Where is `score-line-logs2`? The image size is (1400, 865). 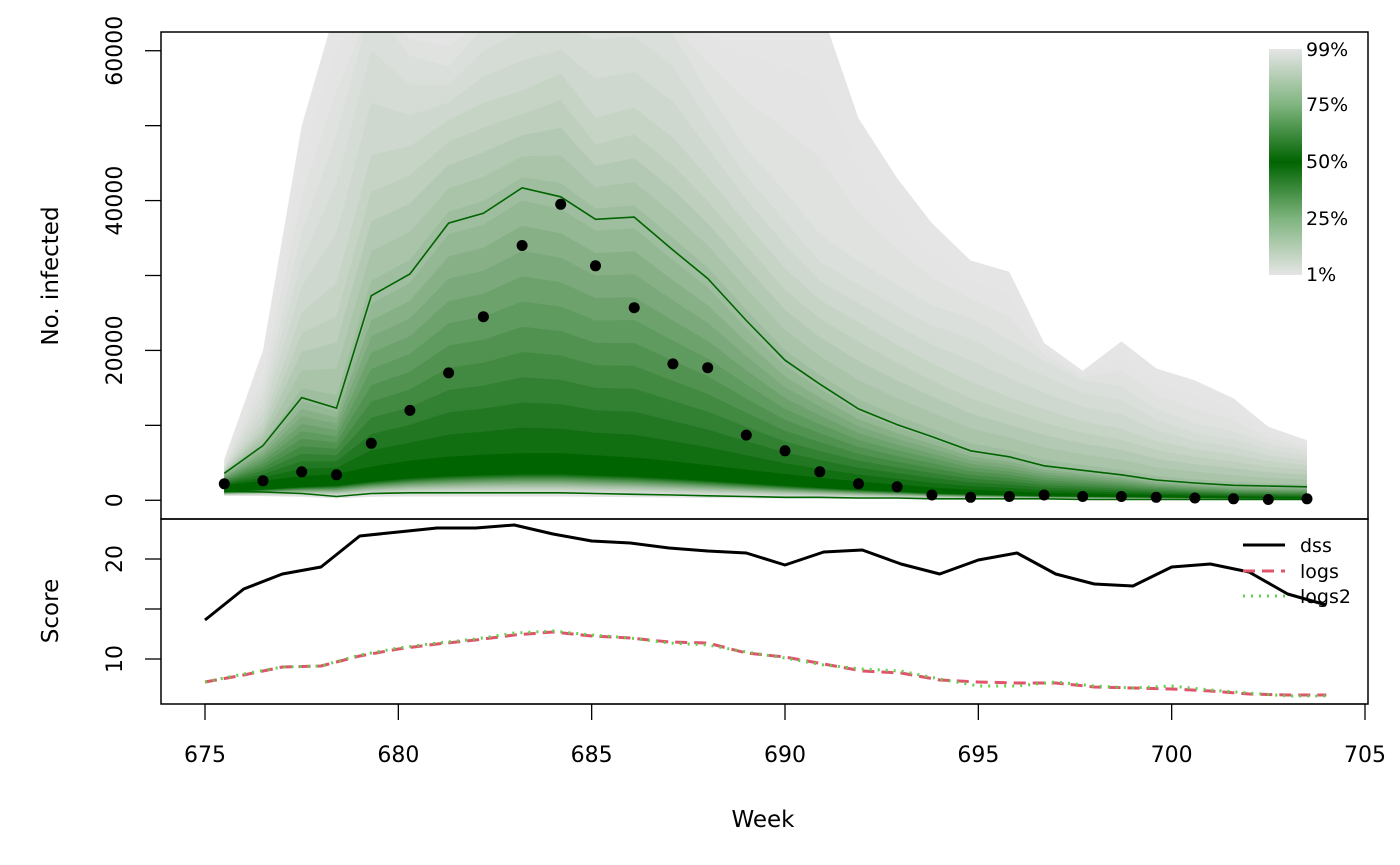
score-line-logs2 is located at coordinates (765, 663).